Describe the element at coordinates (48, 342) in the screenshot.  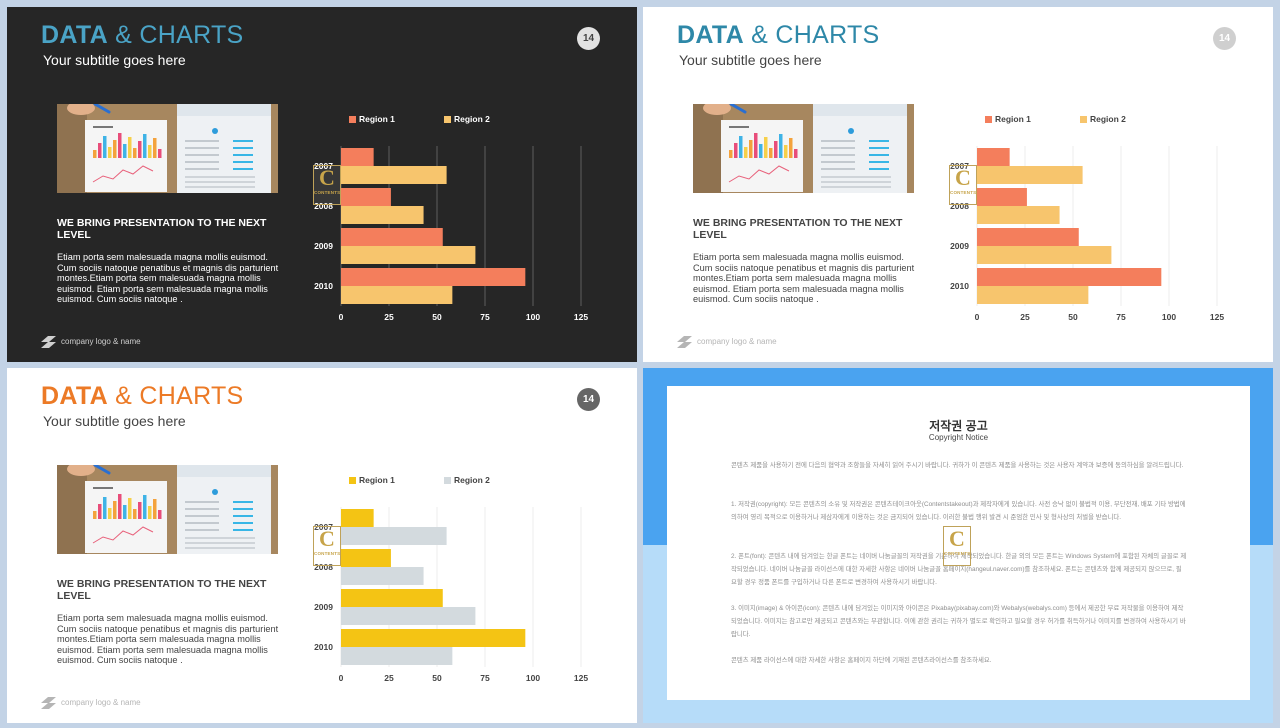
I see `company-logo-icon` at that location.